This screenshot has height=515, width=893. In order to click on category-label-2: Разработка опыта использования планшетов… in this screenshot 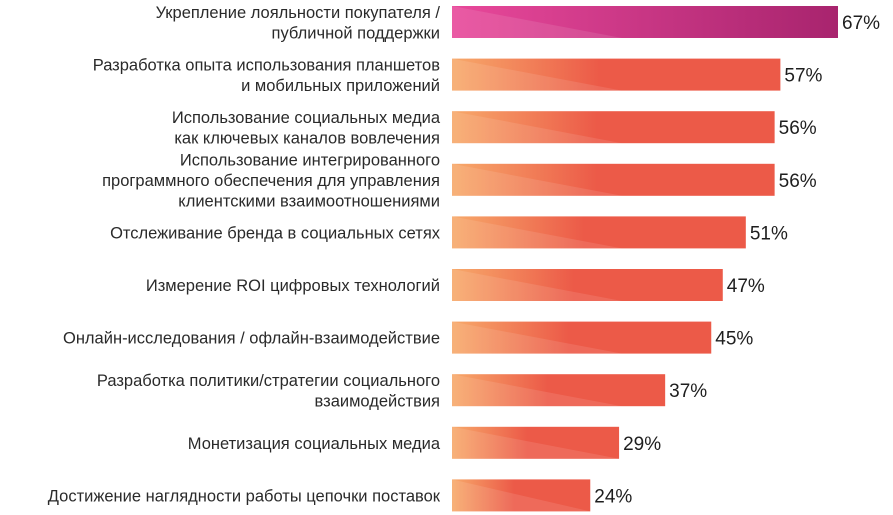, I will do `click(266, 75)`.